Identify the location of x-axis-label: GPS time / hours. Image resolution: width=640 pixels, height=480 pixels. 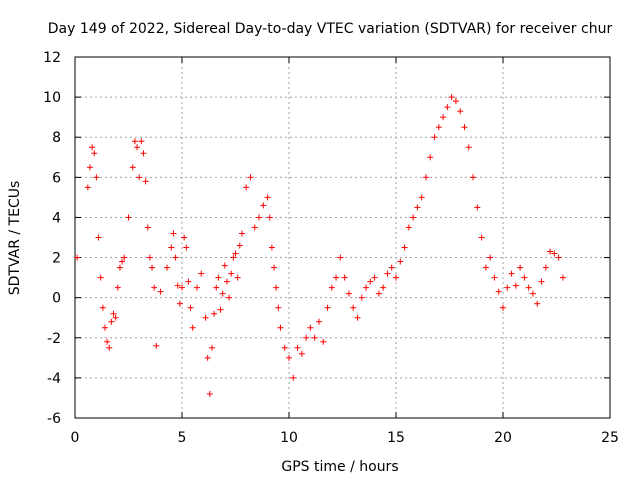
(339, 467).